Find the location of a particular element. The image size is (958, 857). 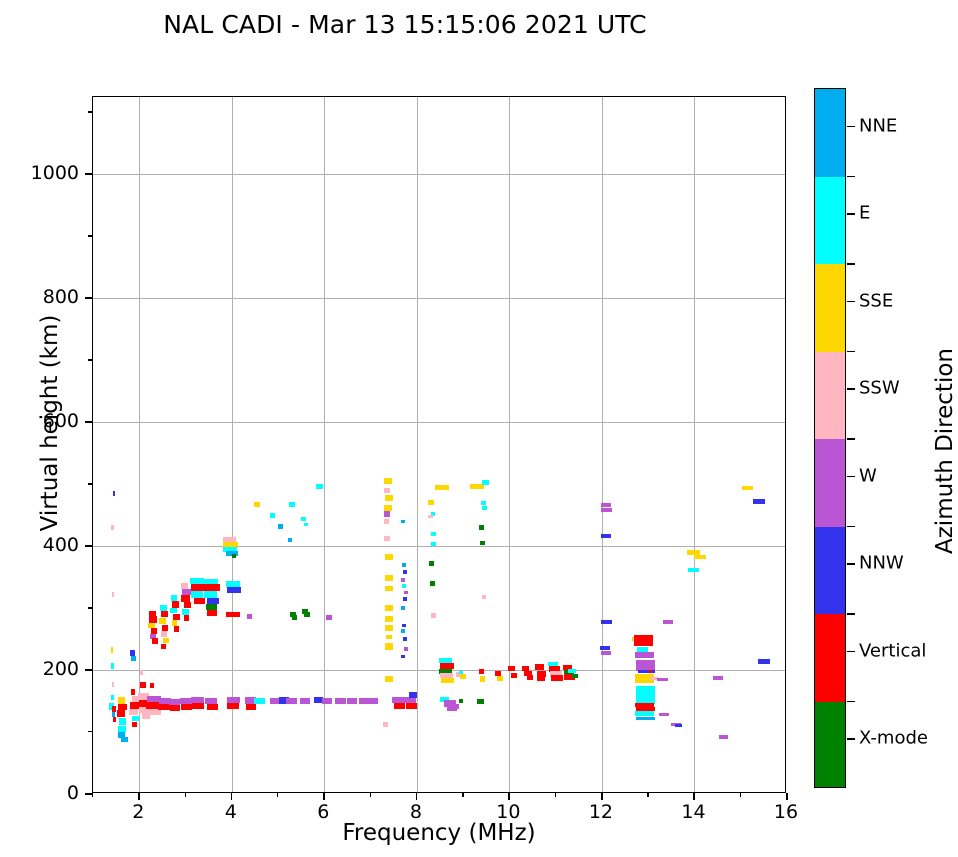

colorbar-tick-sse is located at coordinates (851, 301).